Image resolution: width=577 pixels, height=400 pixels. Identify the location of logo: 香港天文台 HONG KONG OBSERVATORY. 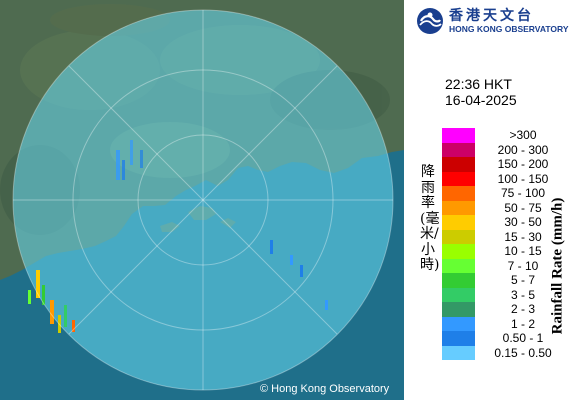
(492, 21).